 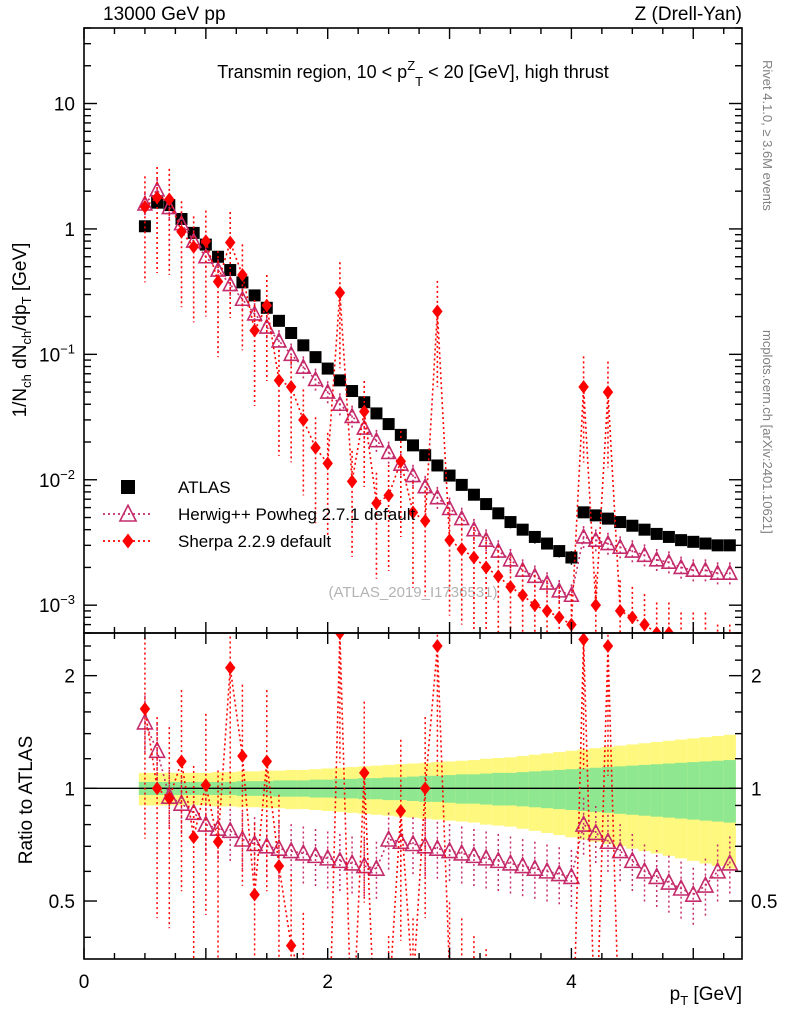 I want to click on legend-marker-filled-square, so click(x=128, y=487).